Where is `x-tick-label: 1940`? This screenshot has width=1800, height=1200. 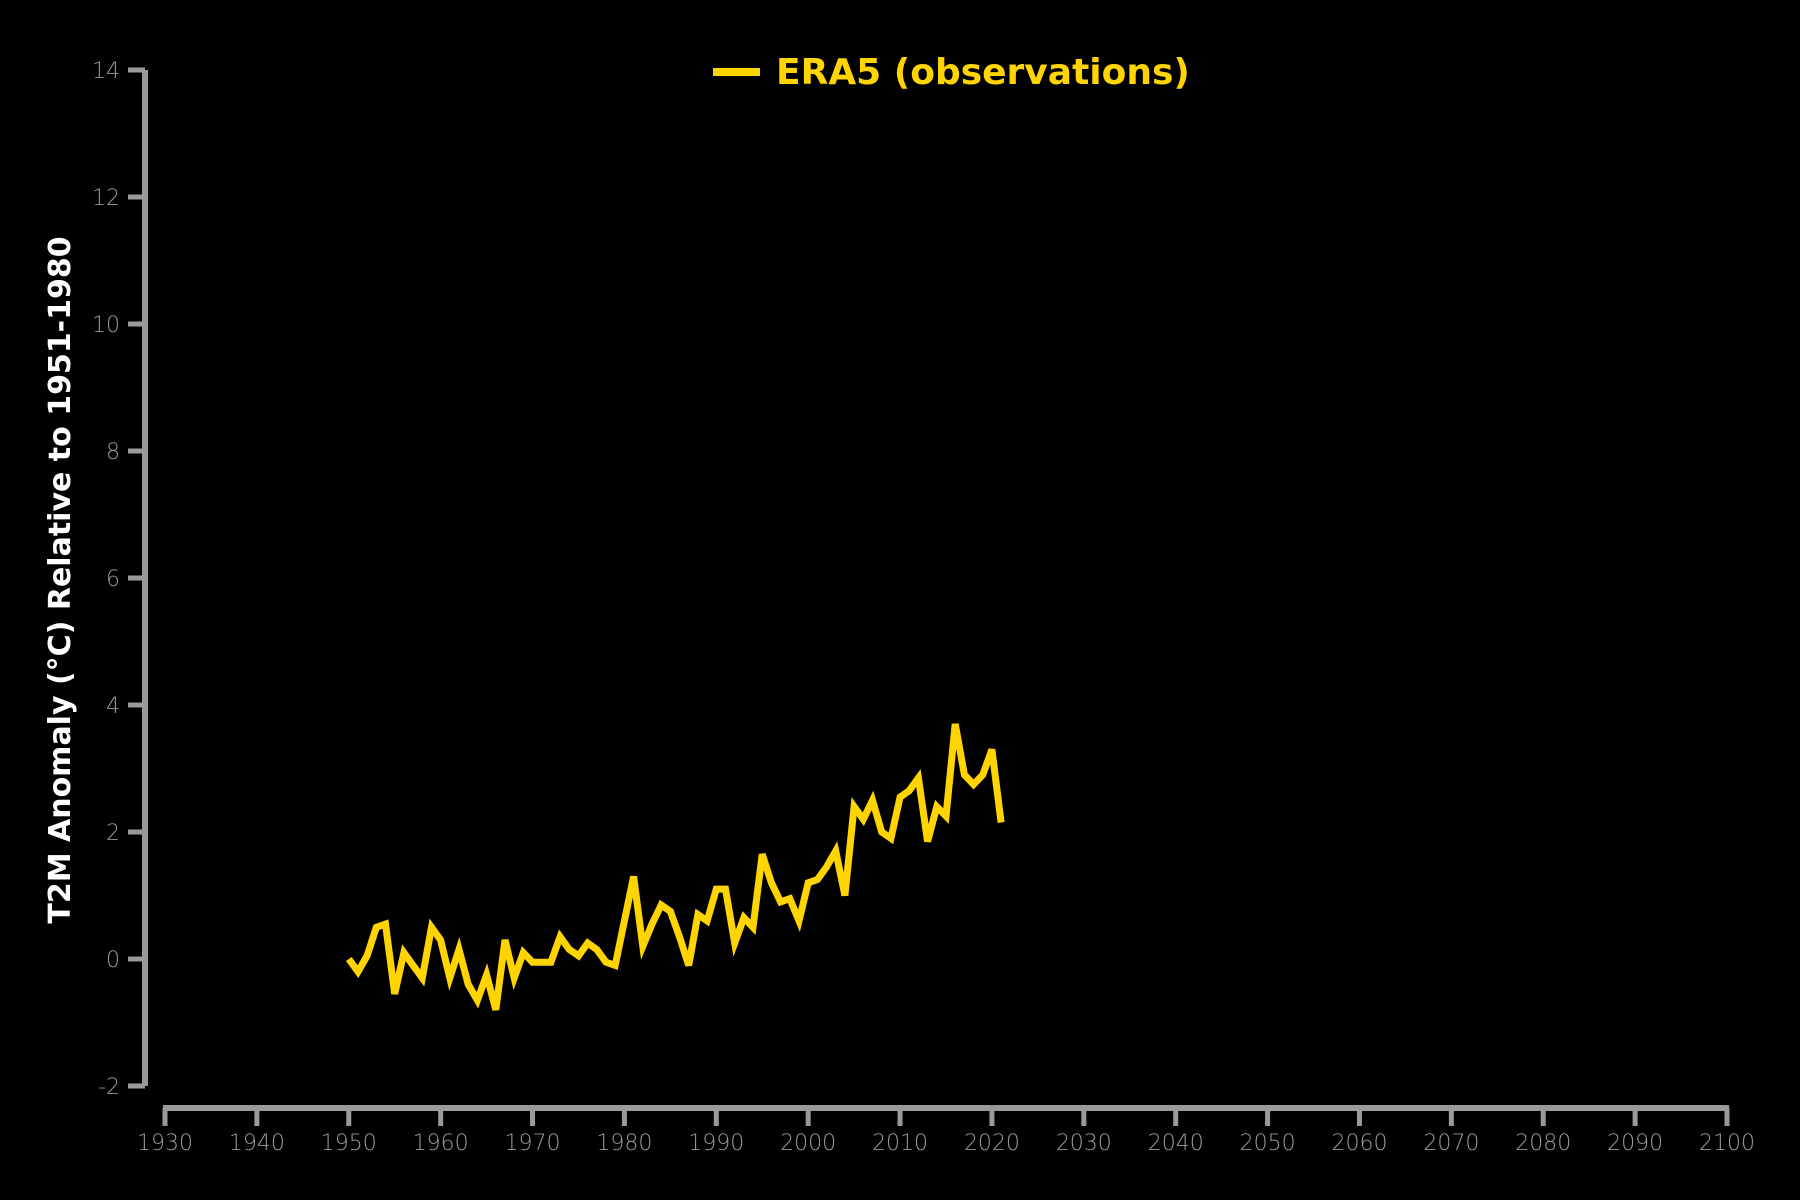
x-tick-label: 1940 is located at coordinates (257, 1143).